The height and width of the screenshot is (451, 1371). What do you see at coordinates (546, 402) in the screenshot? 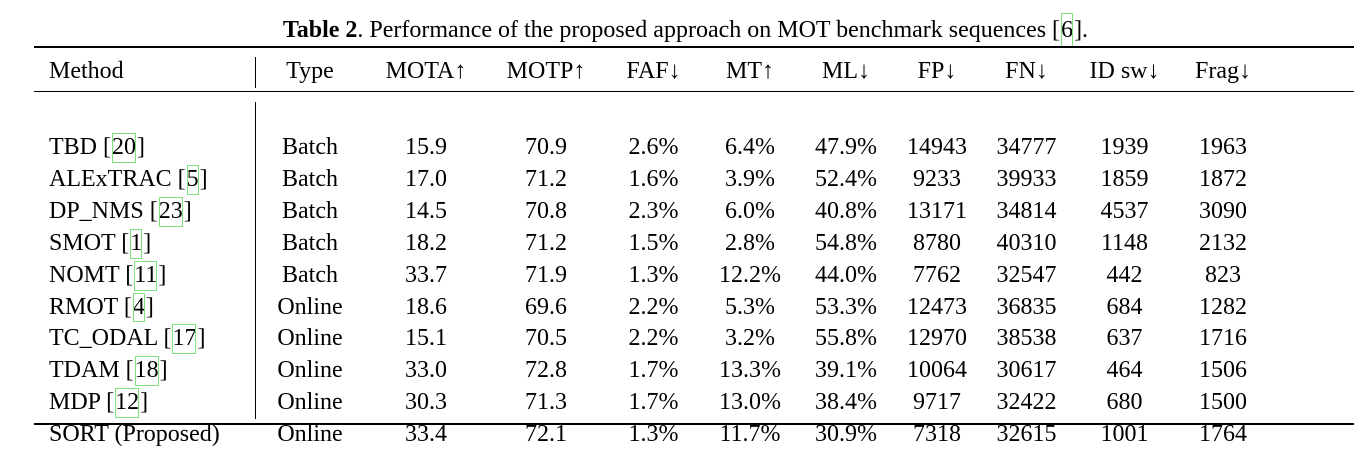
I see `motp-cell: 71.3` at bounding box center [546, 402].